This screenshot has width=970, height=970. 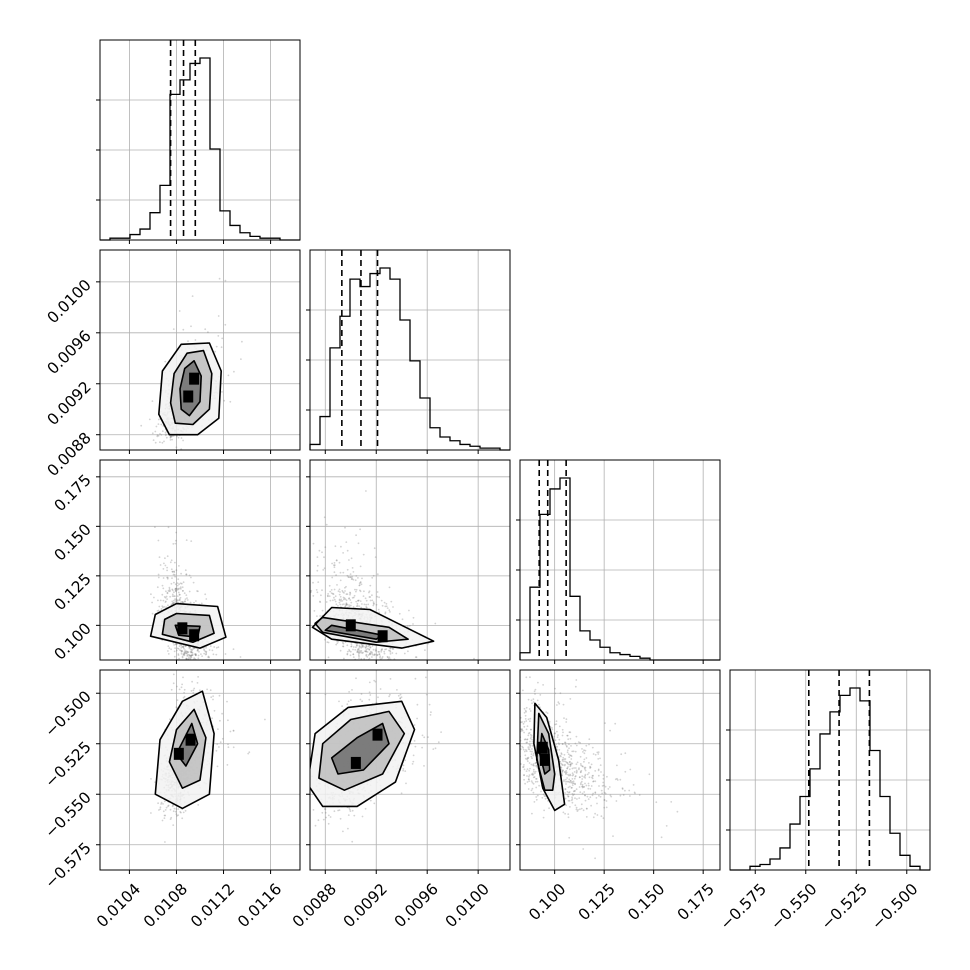 I want to click on density-peak, so click(x=350, y=625).